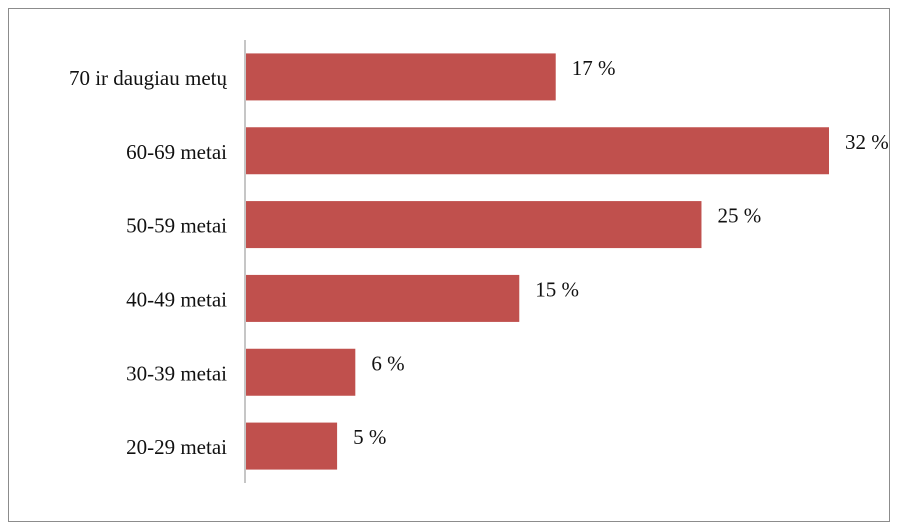 Image resolution: width=899 pixels, height=531 pixels. What do you see at coordinates (369, 437) in the screenshot?
I see `data-label: 5 %` at bounding box center [369, 437].